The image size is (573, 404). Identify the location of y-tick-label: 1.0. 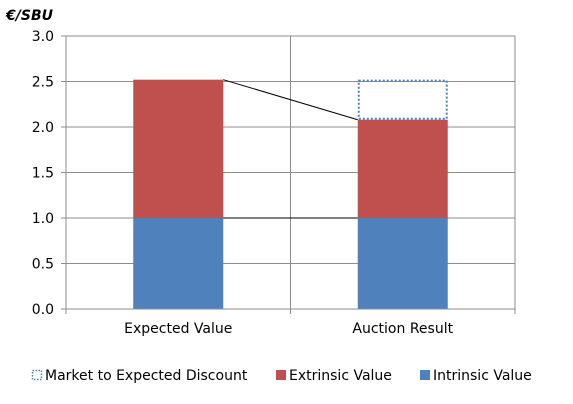
(43, 219).